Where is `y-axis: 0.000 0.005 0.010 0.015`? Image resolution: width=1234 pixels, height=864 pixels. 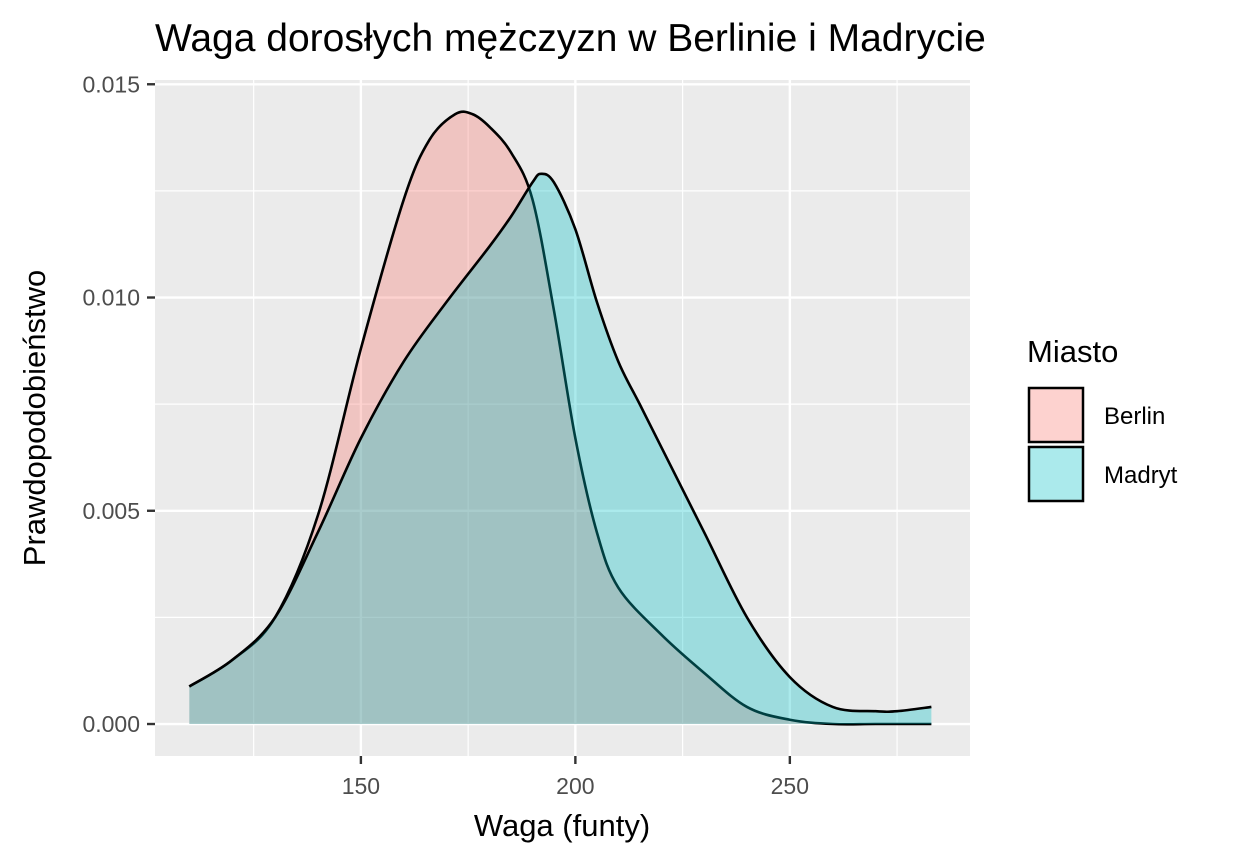
y-axis: 0.000 0.005 0.010 0.015 is located at coordinates (118, 404).